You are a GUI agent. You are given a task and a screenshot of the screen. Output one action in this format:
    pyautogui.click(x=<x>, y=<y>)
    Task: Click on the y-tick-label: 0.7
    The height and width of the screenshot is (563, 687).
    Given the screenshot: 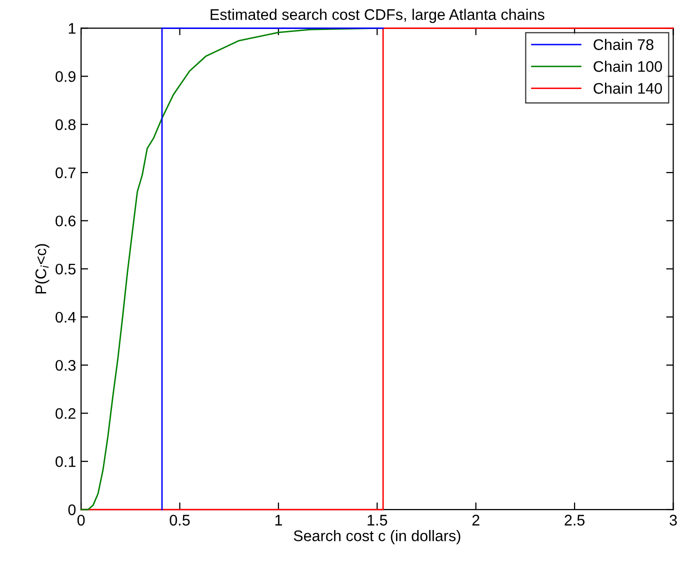 What is the action you would take?
    pyautogui.click(x=66, y=172)
    